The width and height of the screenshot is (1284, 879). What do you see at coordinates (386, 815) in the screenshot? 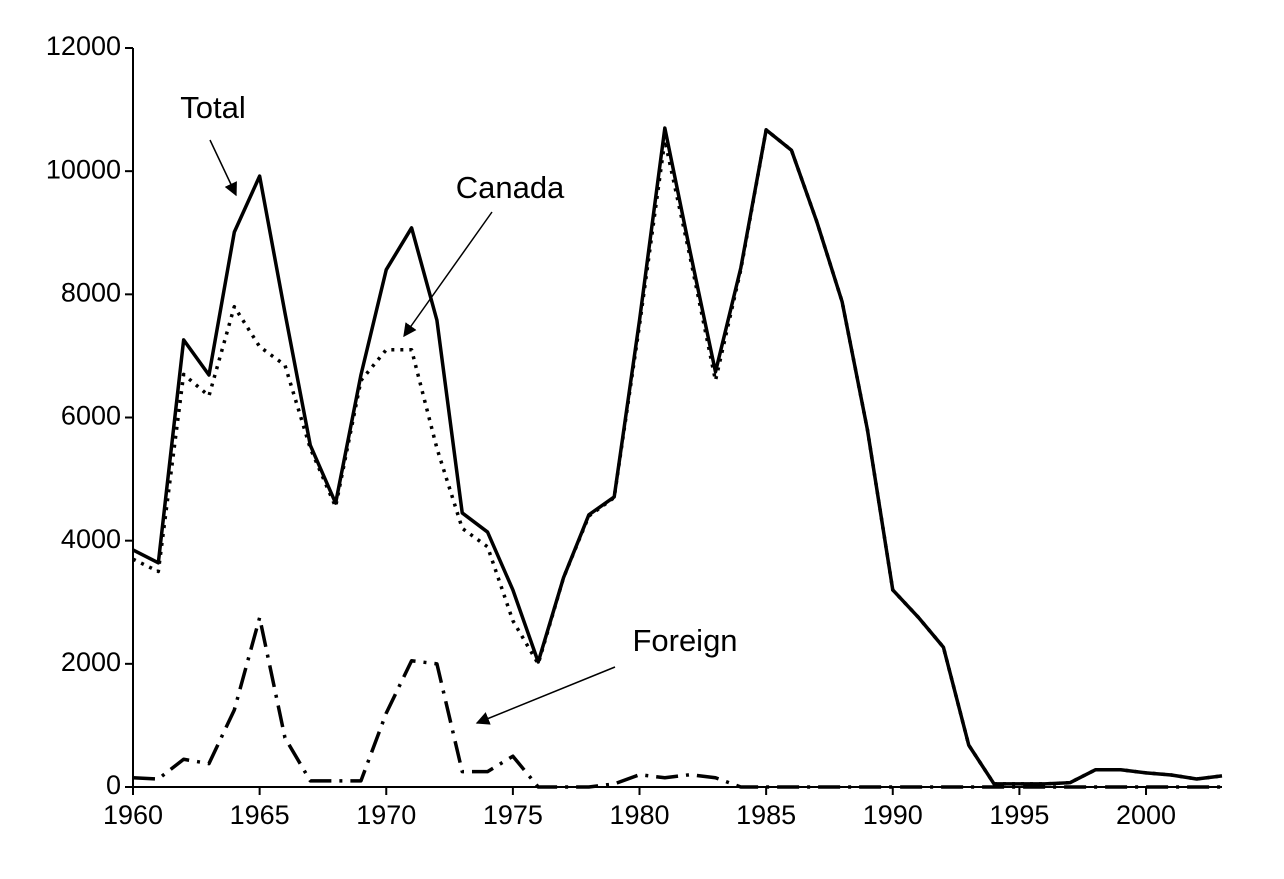
I see `x-tick-label: 1970` at bounding box center [386, 815].